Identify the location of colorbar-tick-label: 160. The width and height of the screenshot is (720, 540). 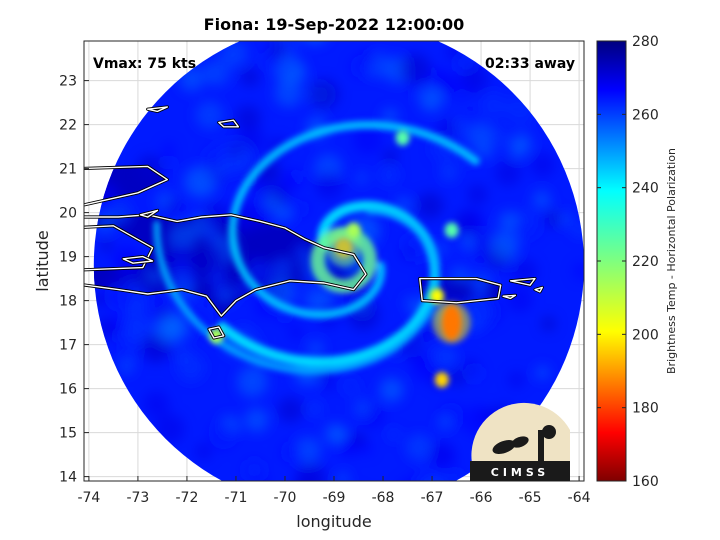
(645, 482).